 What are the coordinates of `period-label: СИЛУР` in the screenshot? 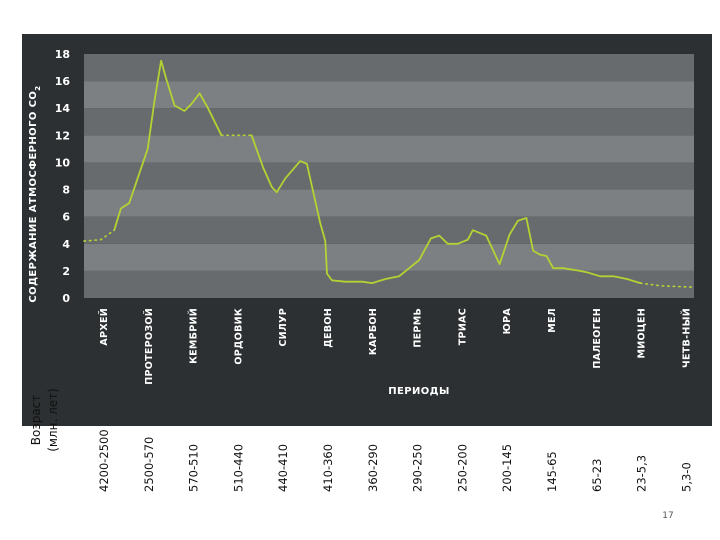 It's located at (283, 327).